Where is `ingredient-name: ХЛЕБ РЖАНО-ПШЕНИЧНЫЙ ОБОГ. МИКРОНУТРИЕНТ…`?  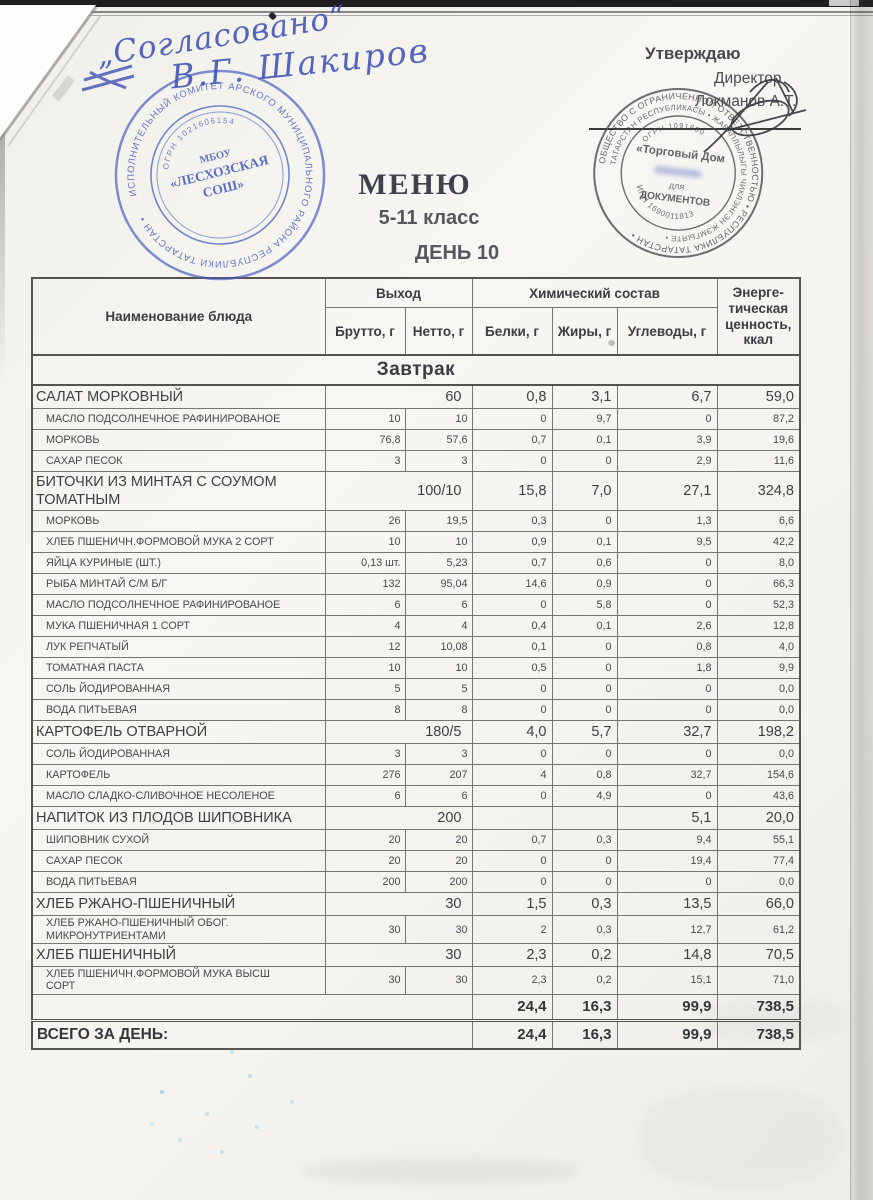
ingredient-name: ХЛЕБ РЖАНО-ПШЕНИЧНЫЙ ОБОГ. МИКРОНУТРИЕНТ… is located at coordinates (178, 930).